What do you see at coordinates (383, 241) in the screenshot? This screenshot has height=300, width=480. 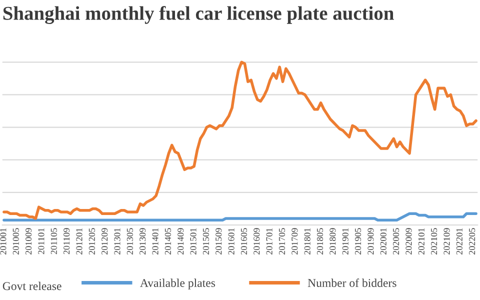 I see `x-tick-label: 202001` at bounding box center [383, 241].